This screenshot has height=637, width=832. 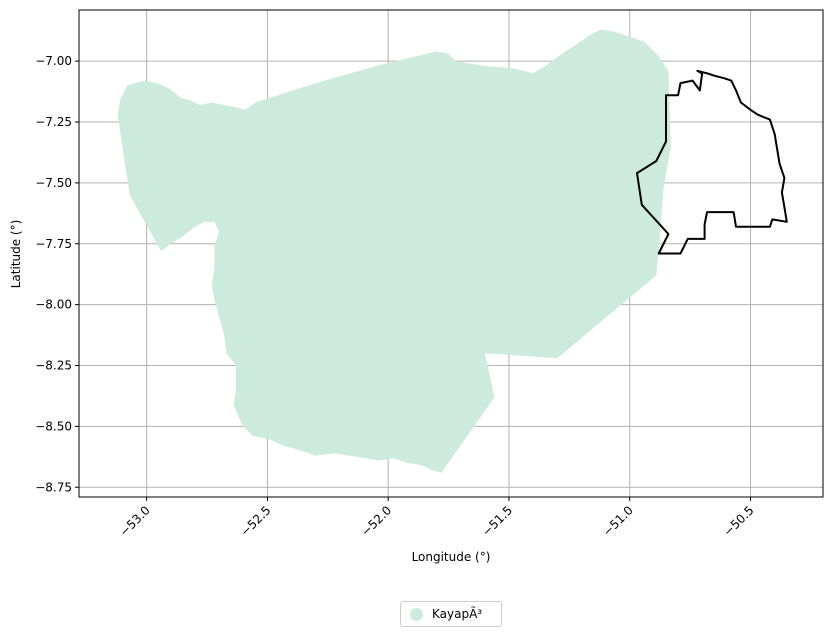 What do you see at coordinates (739, 521) in the screenshot?
I see `x-tick-label: −50.5` at bounding box center [739, 521].